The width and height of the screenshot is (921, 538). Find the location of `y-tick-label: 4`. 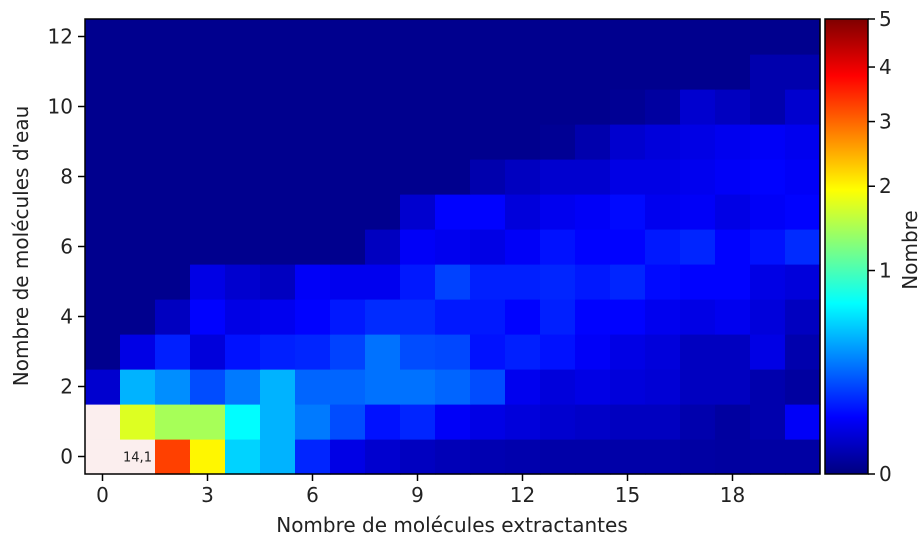

y-tick-label: 4 is located at coordinates (66, 317).